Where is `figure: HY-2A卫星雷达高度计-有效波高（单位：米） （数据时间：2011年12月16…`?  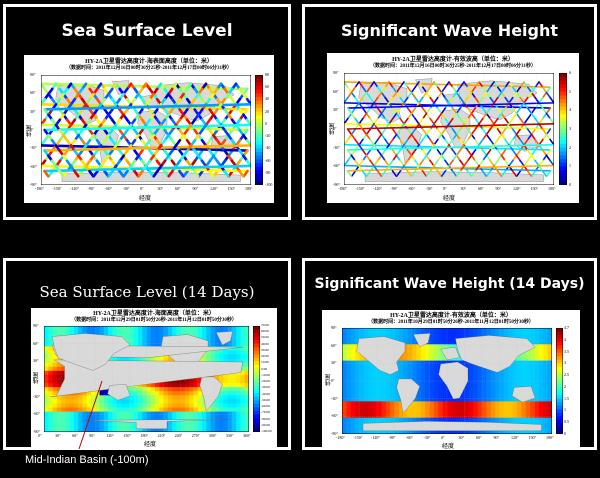
figure: HY-2A卫星雷达高度计-有效波高（单位：米） （数据时间：2011年12月16… is located at coordinates (453, 128).